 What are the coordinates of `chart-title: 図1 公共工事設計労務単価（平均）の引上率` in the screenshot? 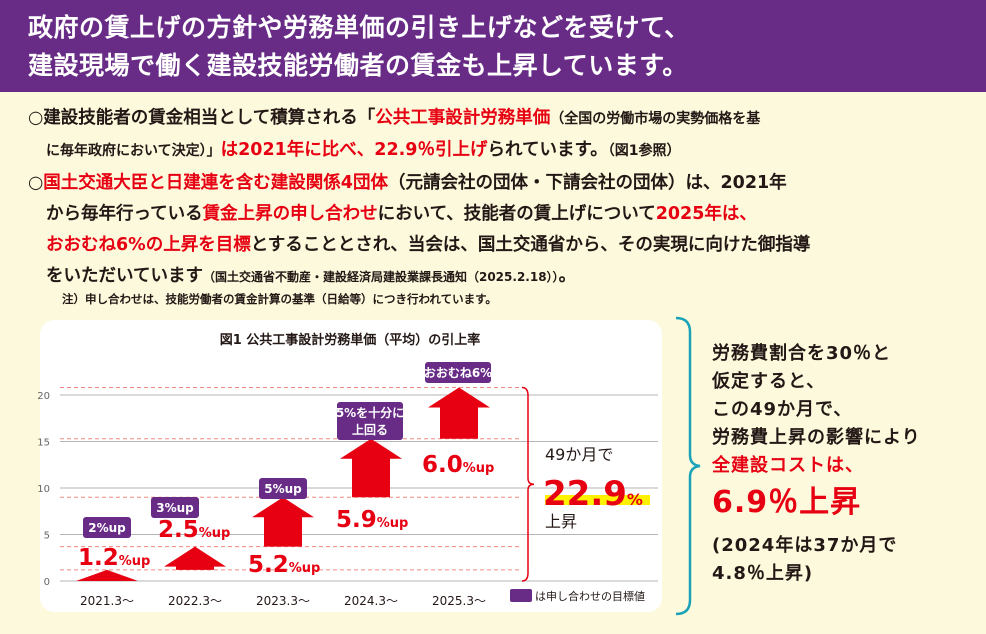 It's located at (350, 340).